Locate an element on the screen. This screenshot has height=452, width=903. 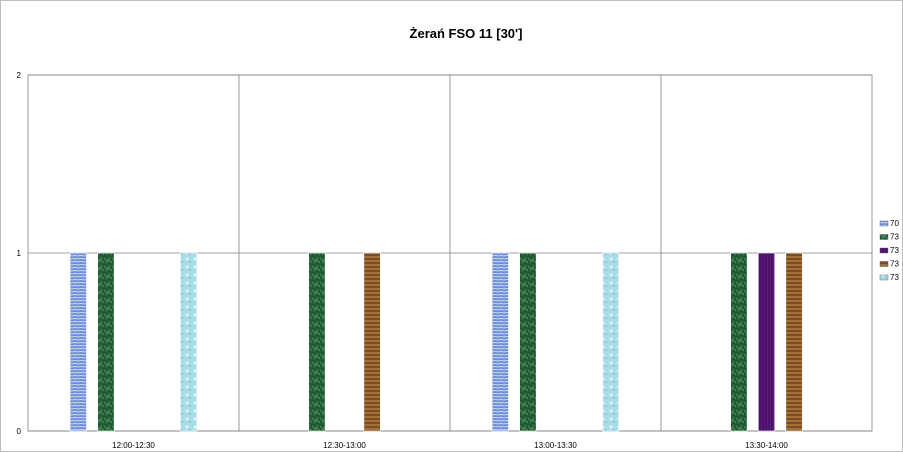
legend-label: 70 is located at coordinates (894, 223).